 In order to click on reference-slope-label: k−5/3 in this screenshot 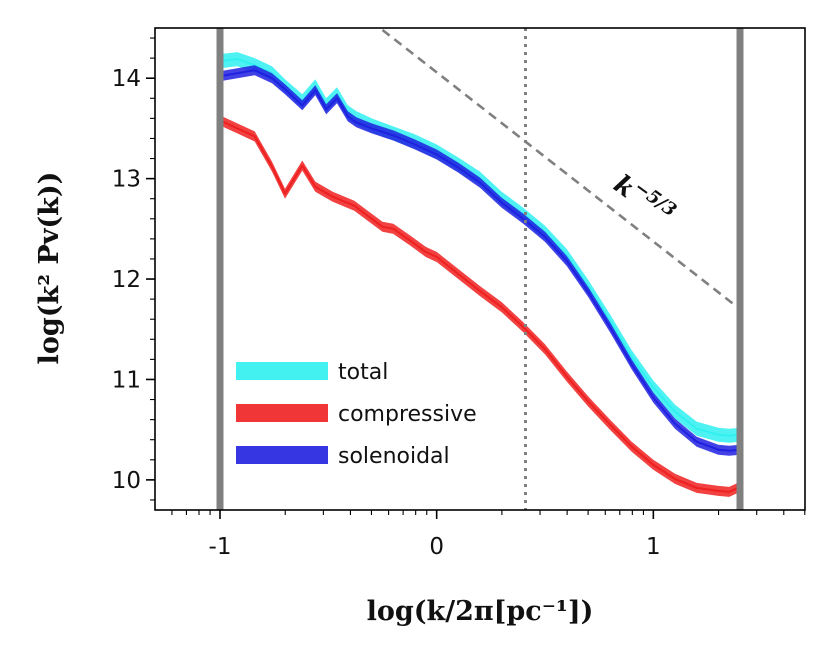, I will do `click(644, 199)`.